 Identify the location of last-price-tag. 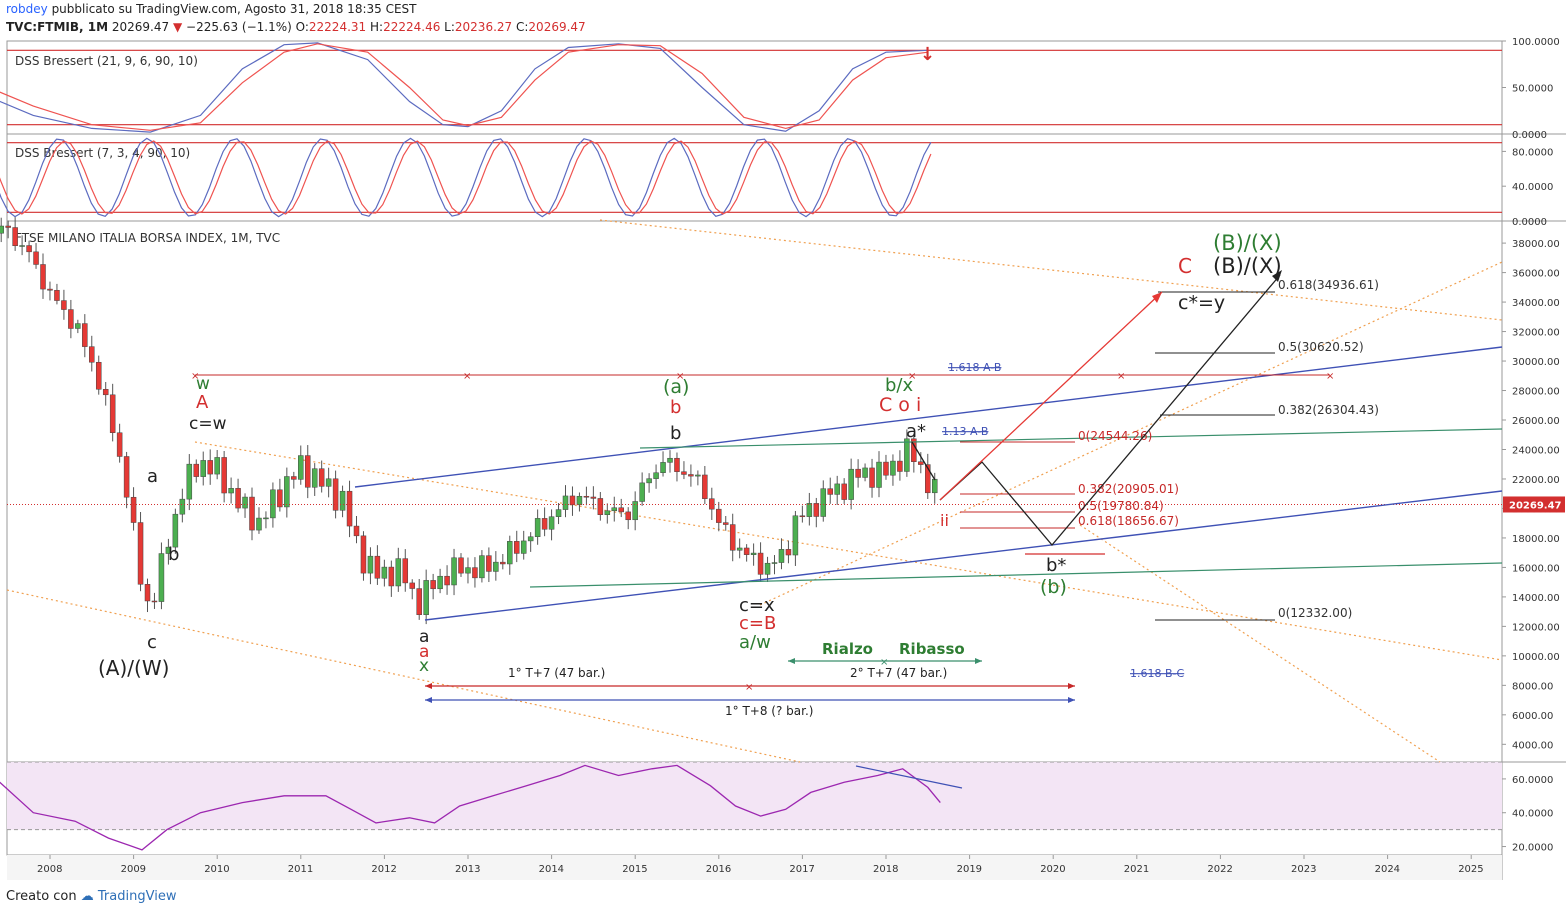
(1534, 504).